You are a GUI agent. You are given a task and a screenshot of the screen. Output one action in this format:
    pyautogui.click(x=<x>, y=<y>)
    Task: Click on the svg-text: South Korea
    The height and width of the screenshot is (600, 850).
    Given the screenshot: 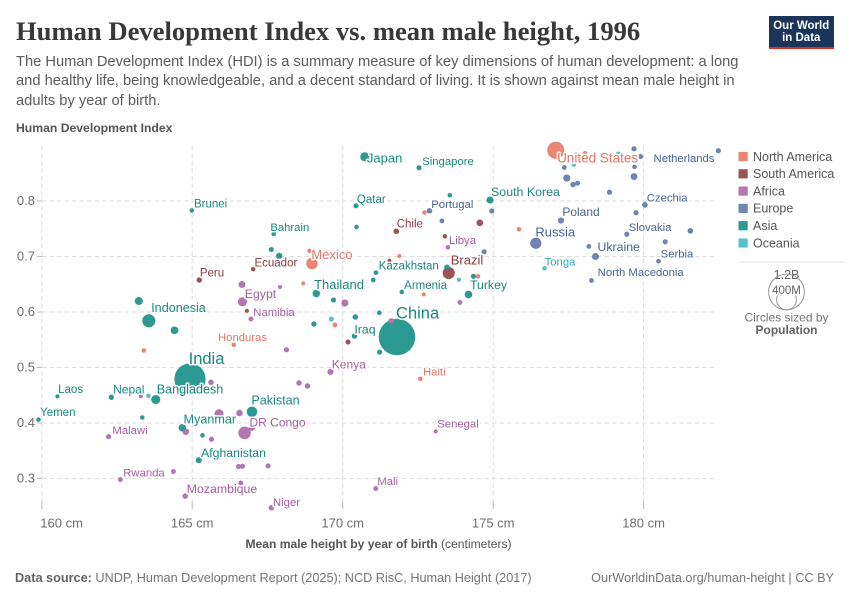 What is the action you would take?
    pyautogui.click(x=525, y=192)
    